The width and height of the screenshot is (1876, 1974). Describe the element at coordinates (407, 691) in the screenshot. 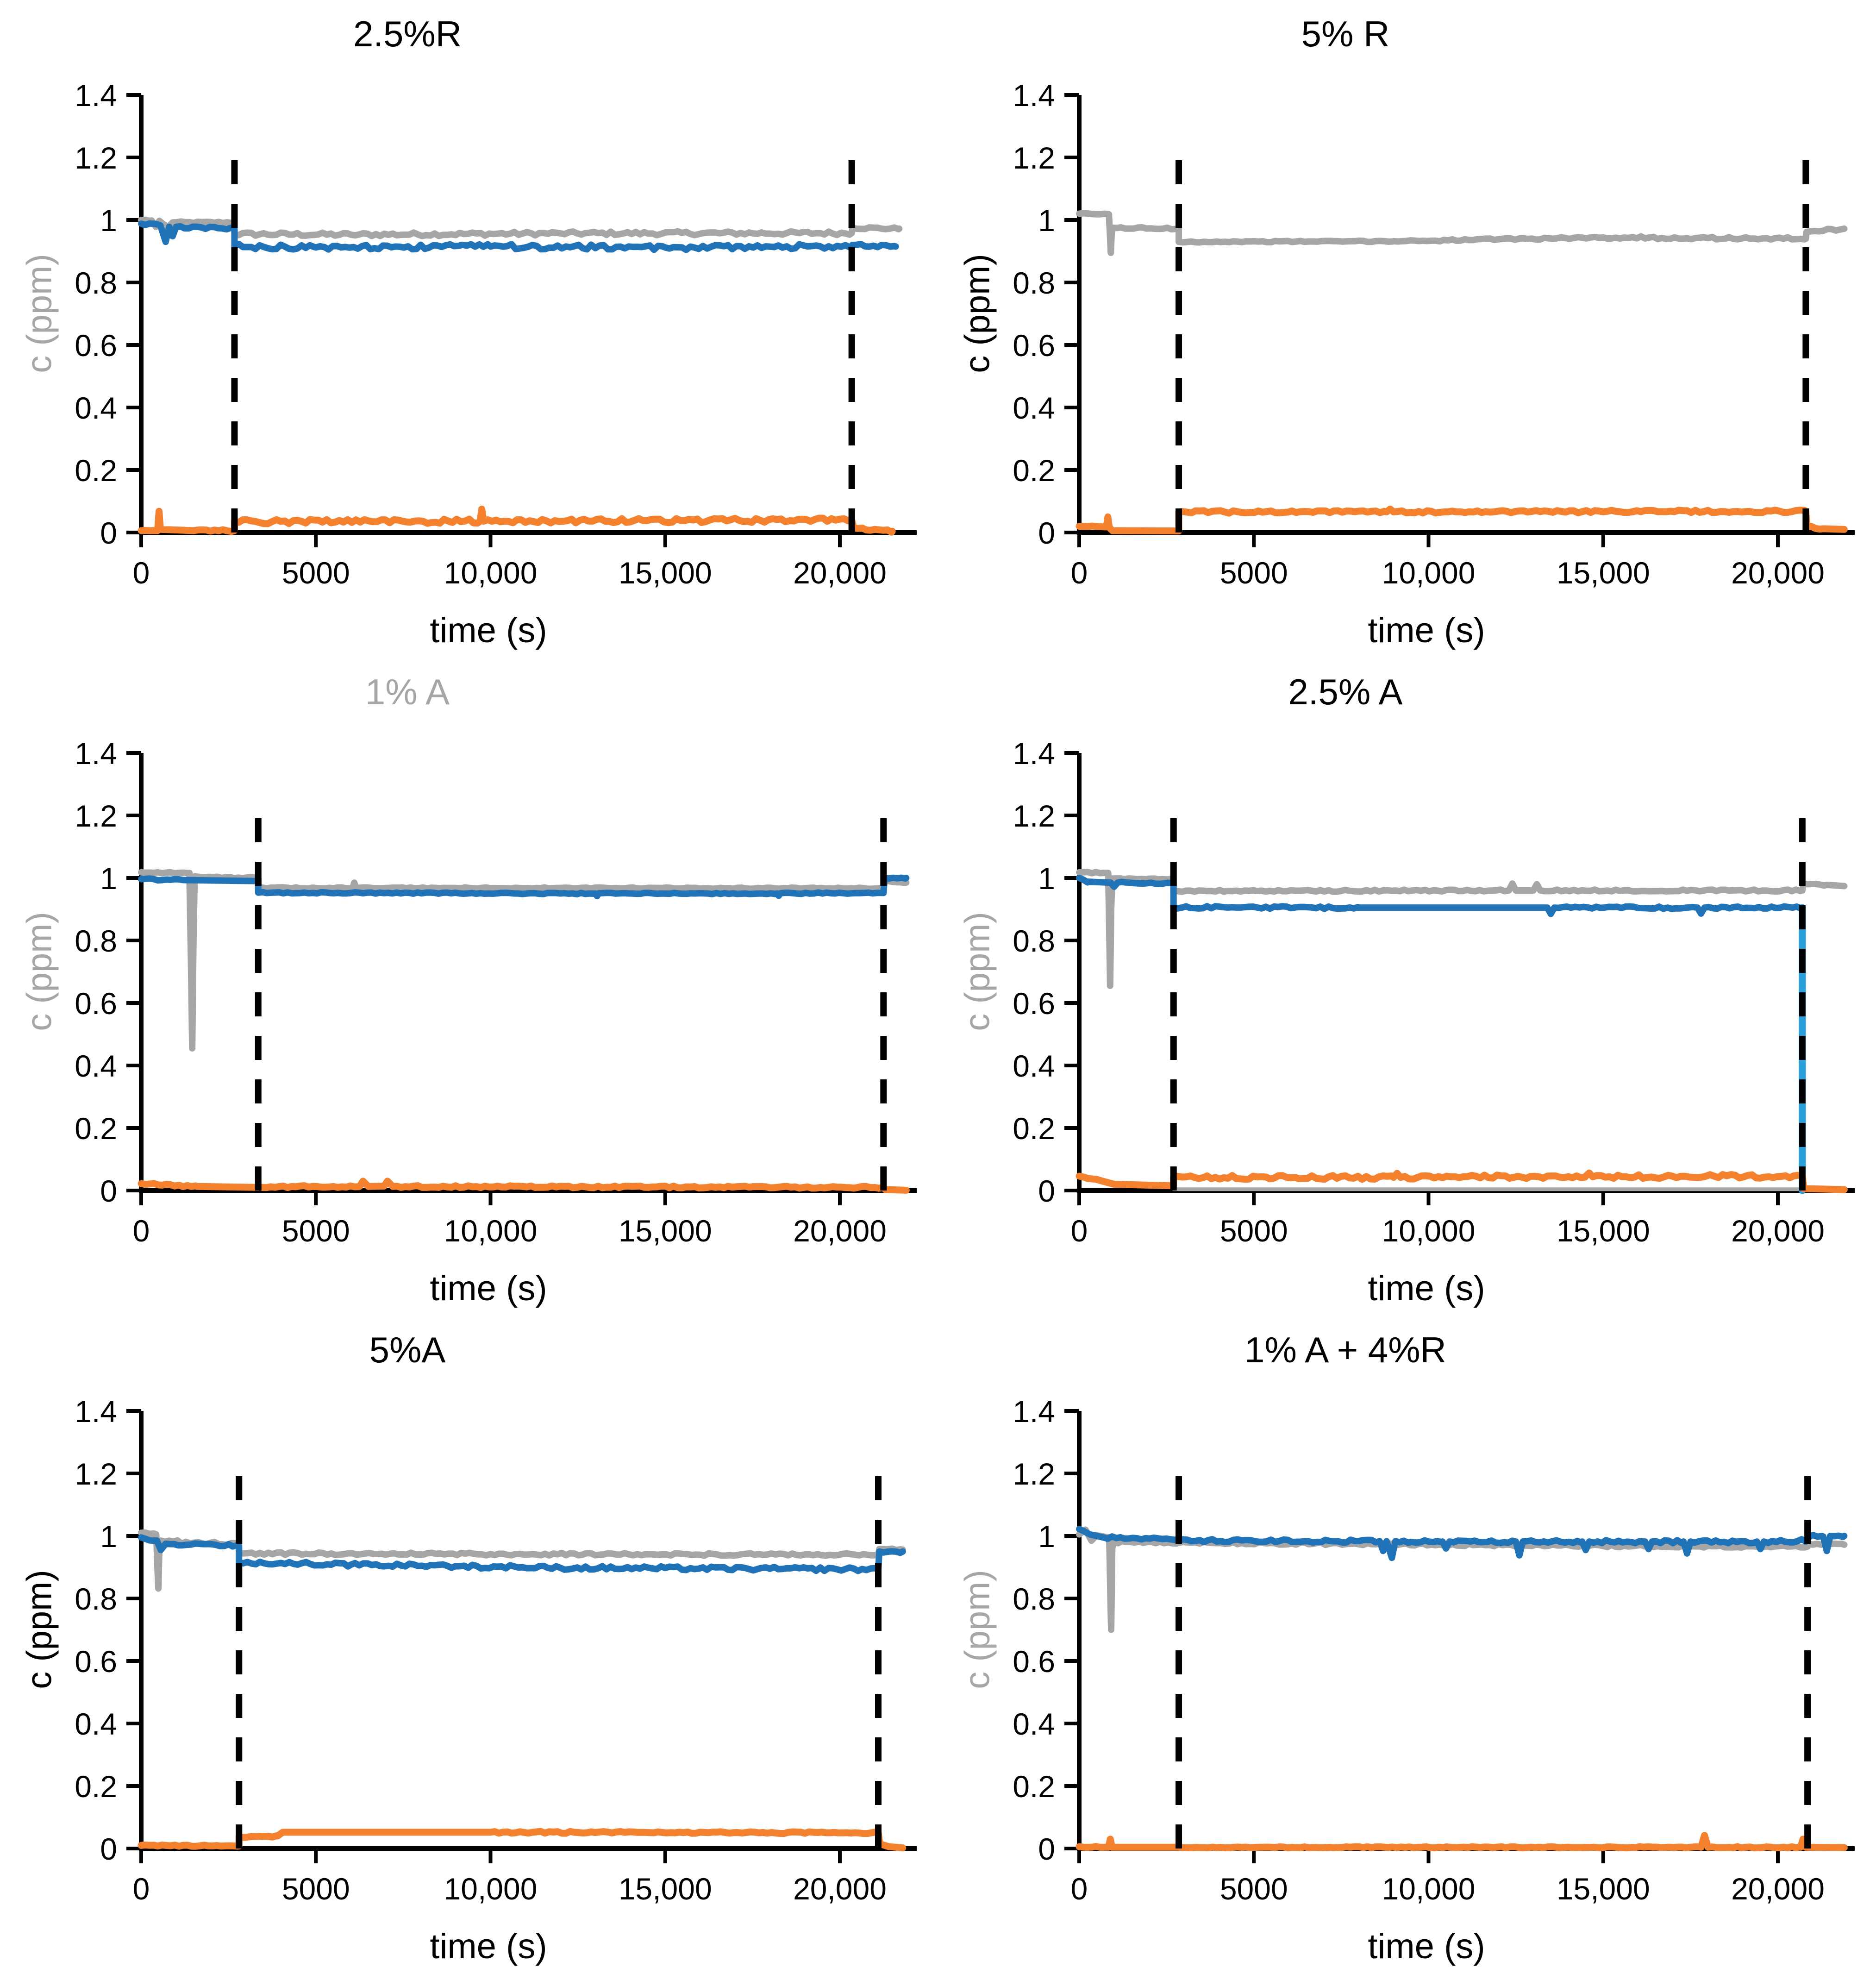

I see `chart-title: 1% A` at that location.